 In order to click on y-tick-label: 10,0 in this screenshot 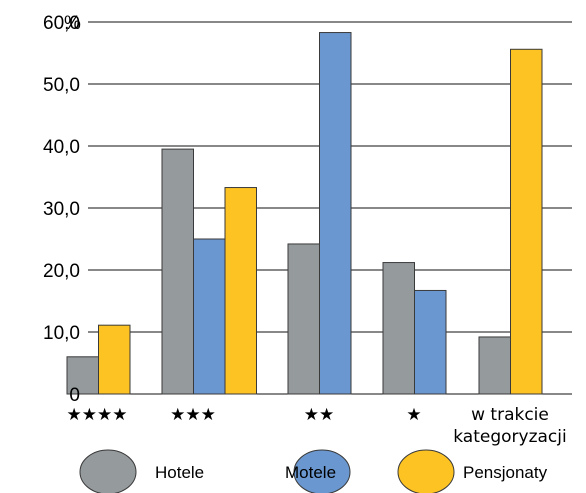, I will do `click(61, 333)`.